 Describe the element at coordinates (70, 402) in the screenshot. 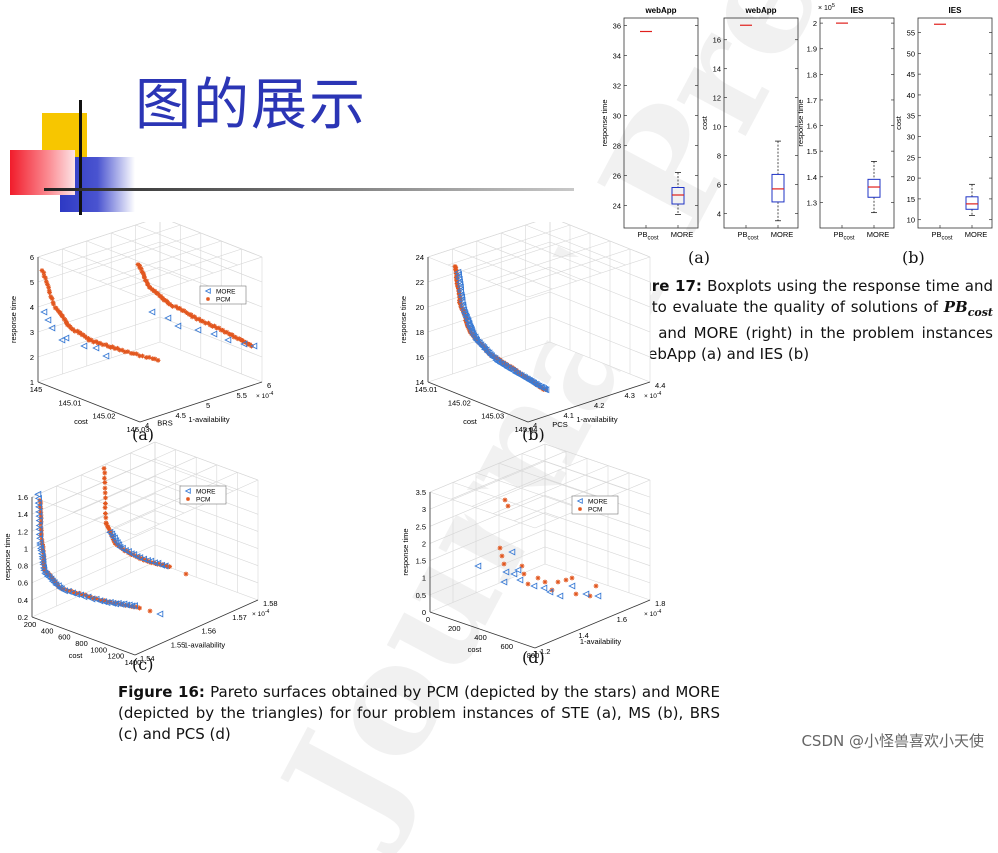

I see `x-tick-label: 145.01` at that location.